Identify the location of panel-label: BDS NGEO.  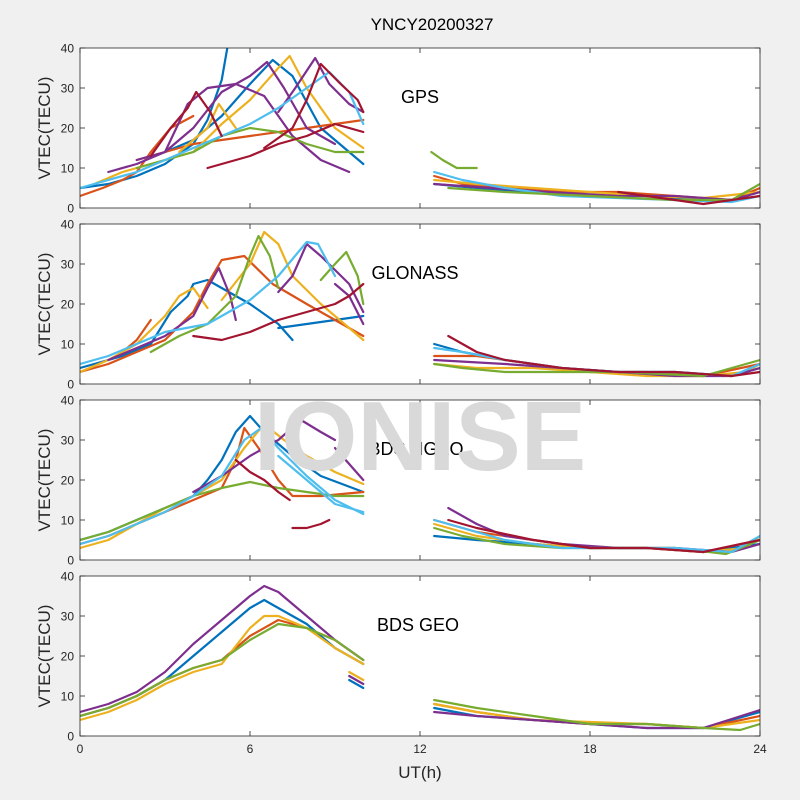
(415, 449).